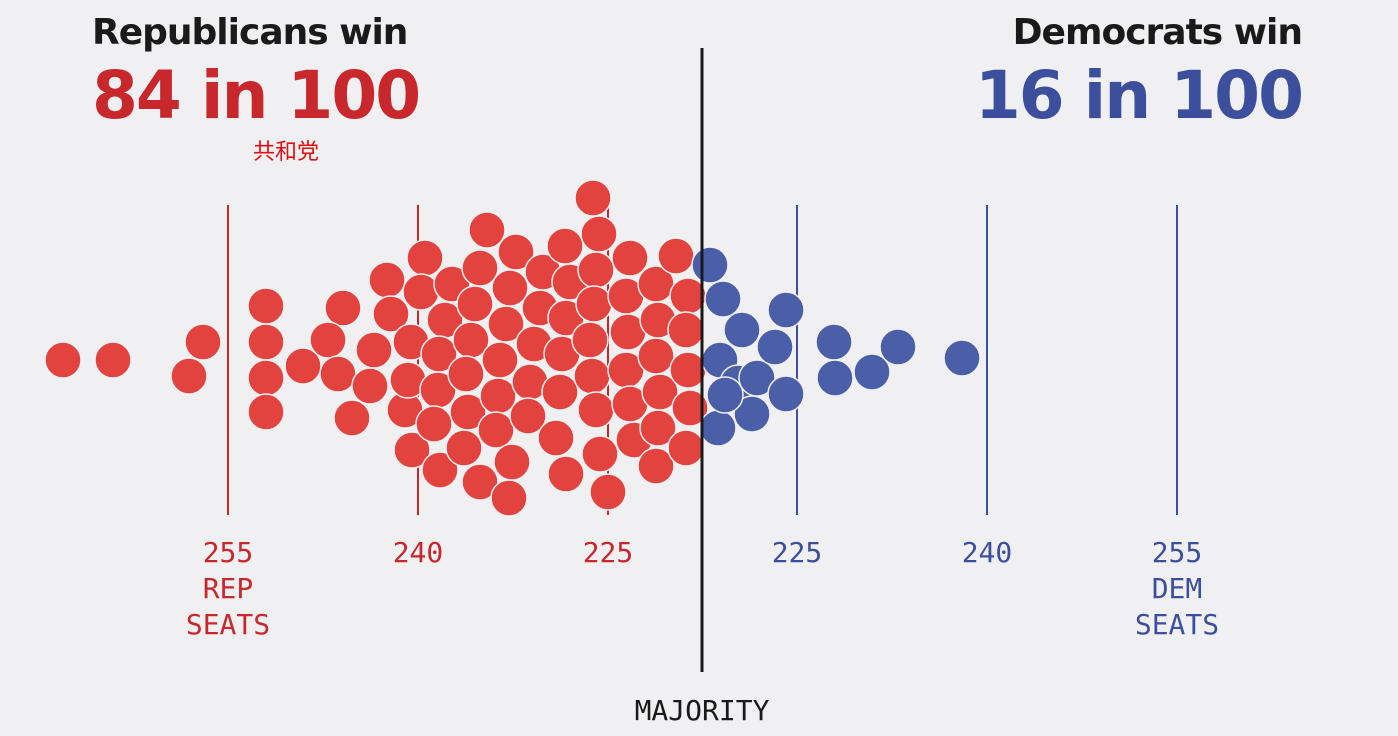  I want to click on dem-tick-label-255: 255, so click(1177, 552).